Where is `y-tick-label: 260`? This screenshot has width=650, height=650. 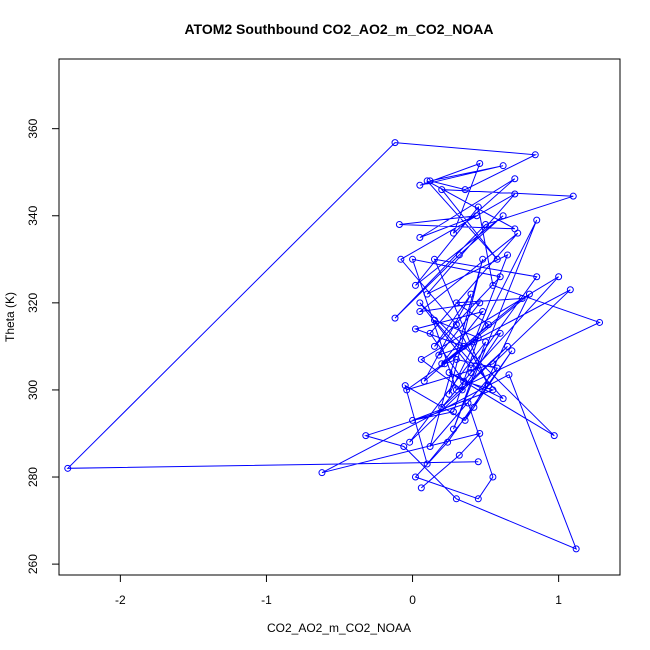
y-tick-label: 260 is located at coordinates (33, 564).